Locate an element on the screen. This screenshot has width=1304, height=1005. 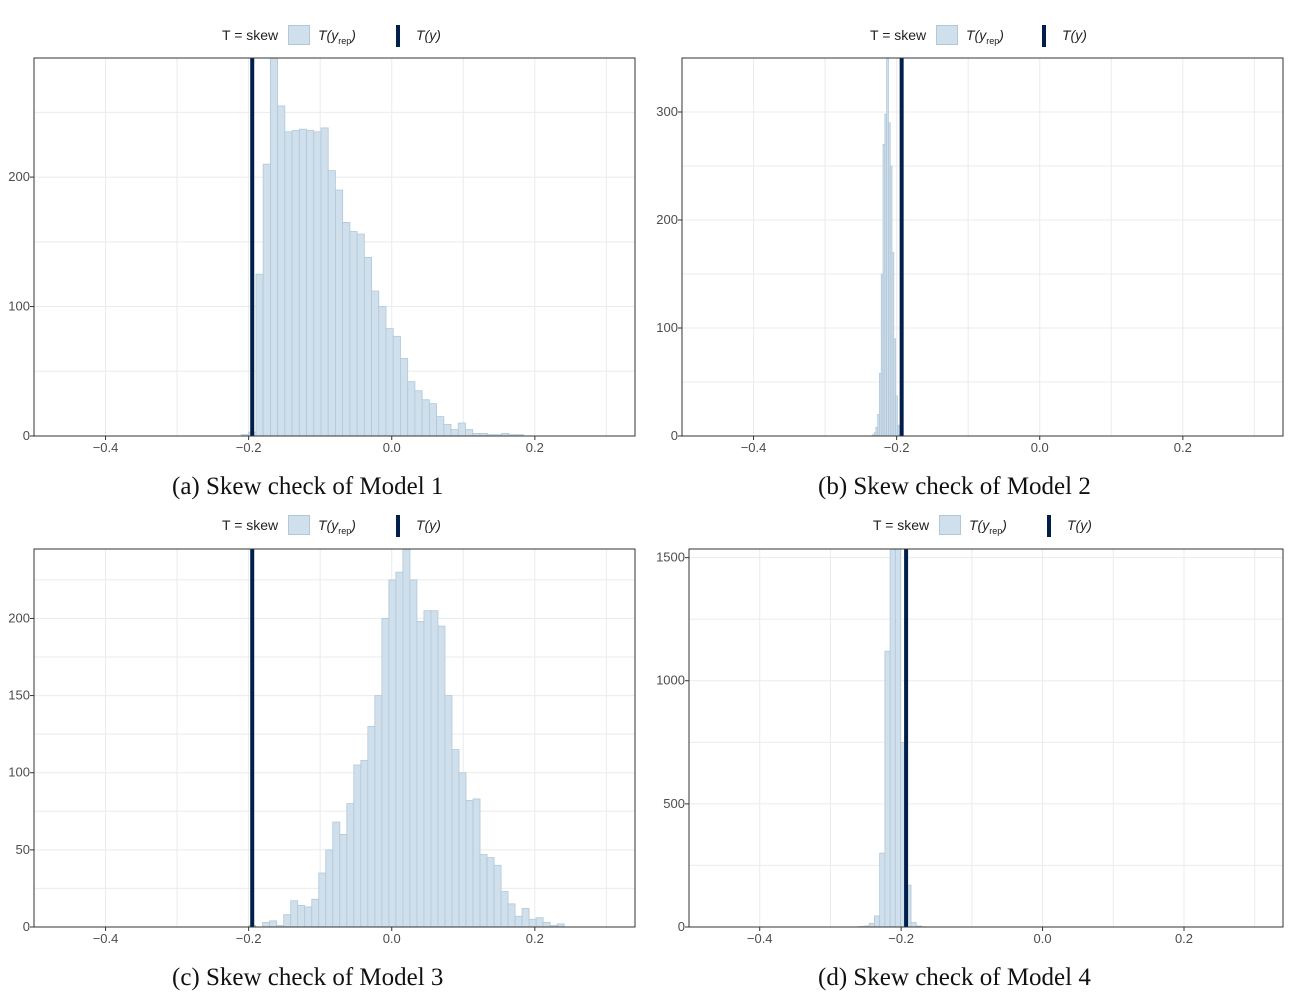
caption-c: (c) Skew check of Model 3 is located at coordinates (308, 977).